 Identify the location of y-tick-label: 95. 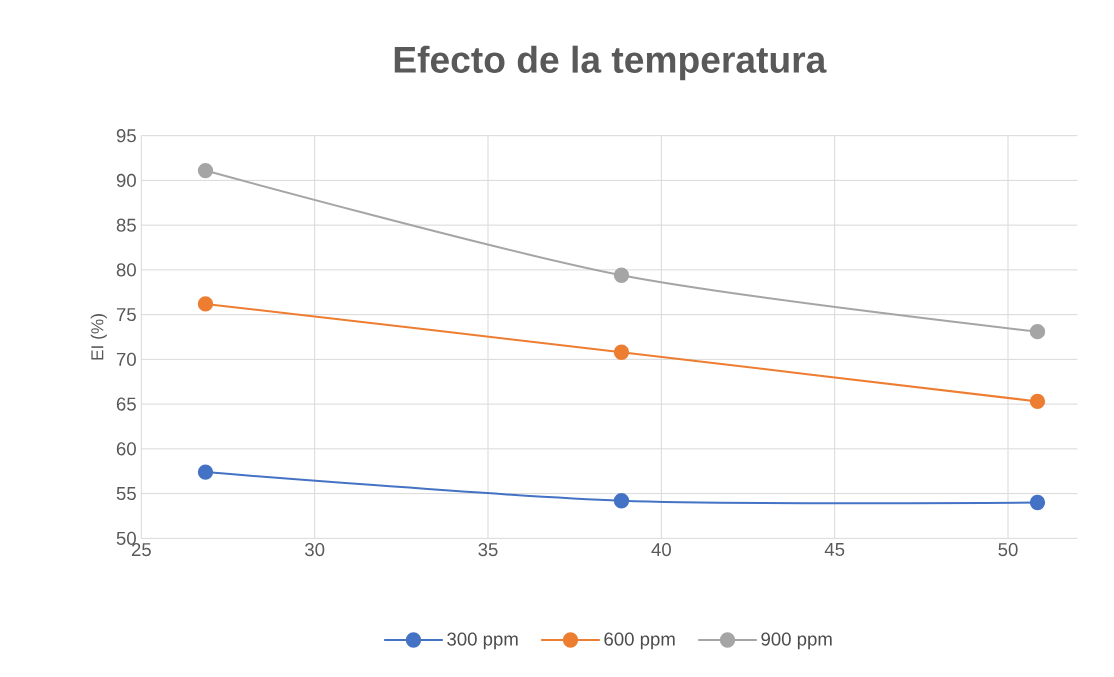
(126, 136).